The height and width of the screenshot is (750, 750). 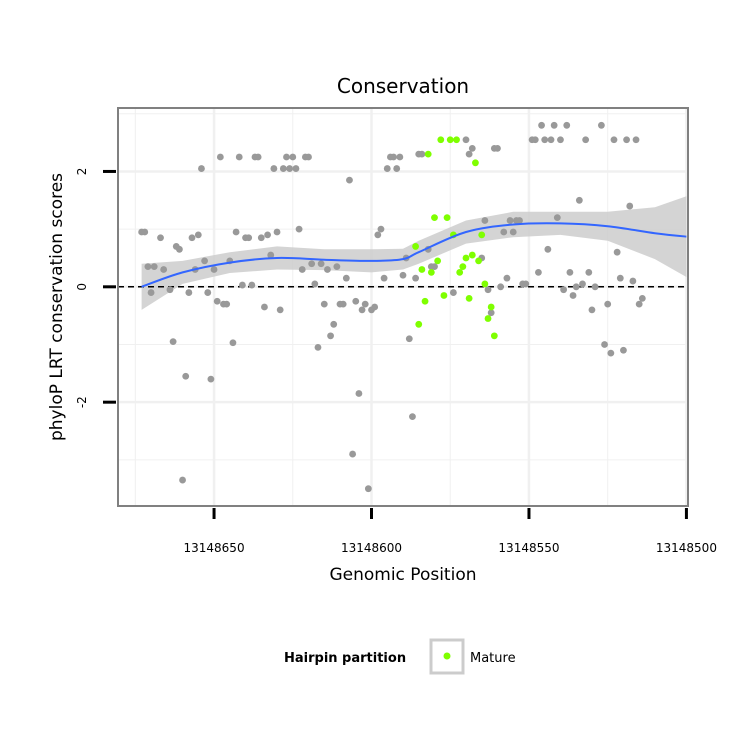 I want to click on legend-label-mature: Mature, so click(x=493, y=658).